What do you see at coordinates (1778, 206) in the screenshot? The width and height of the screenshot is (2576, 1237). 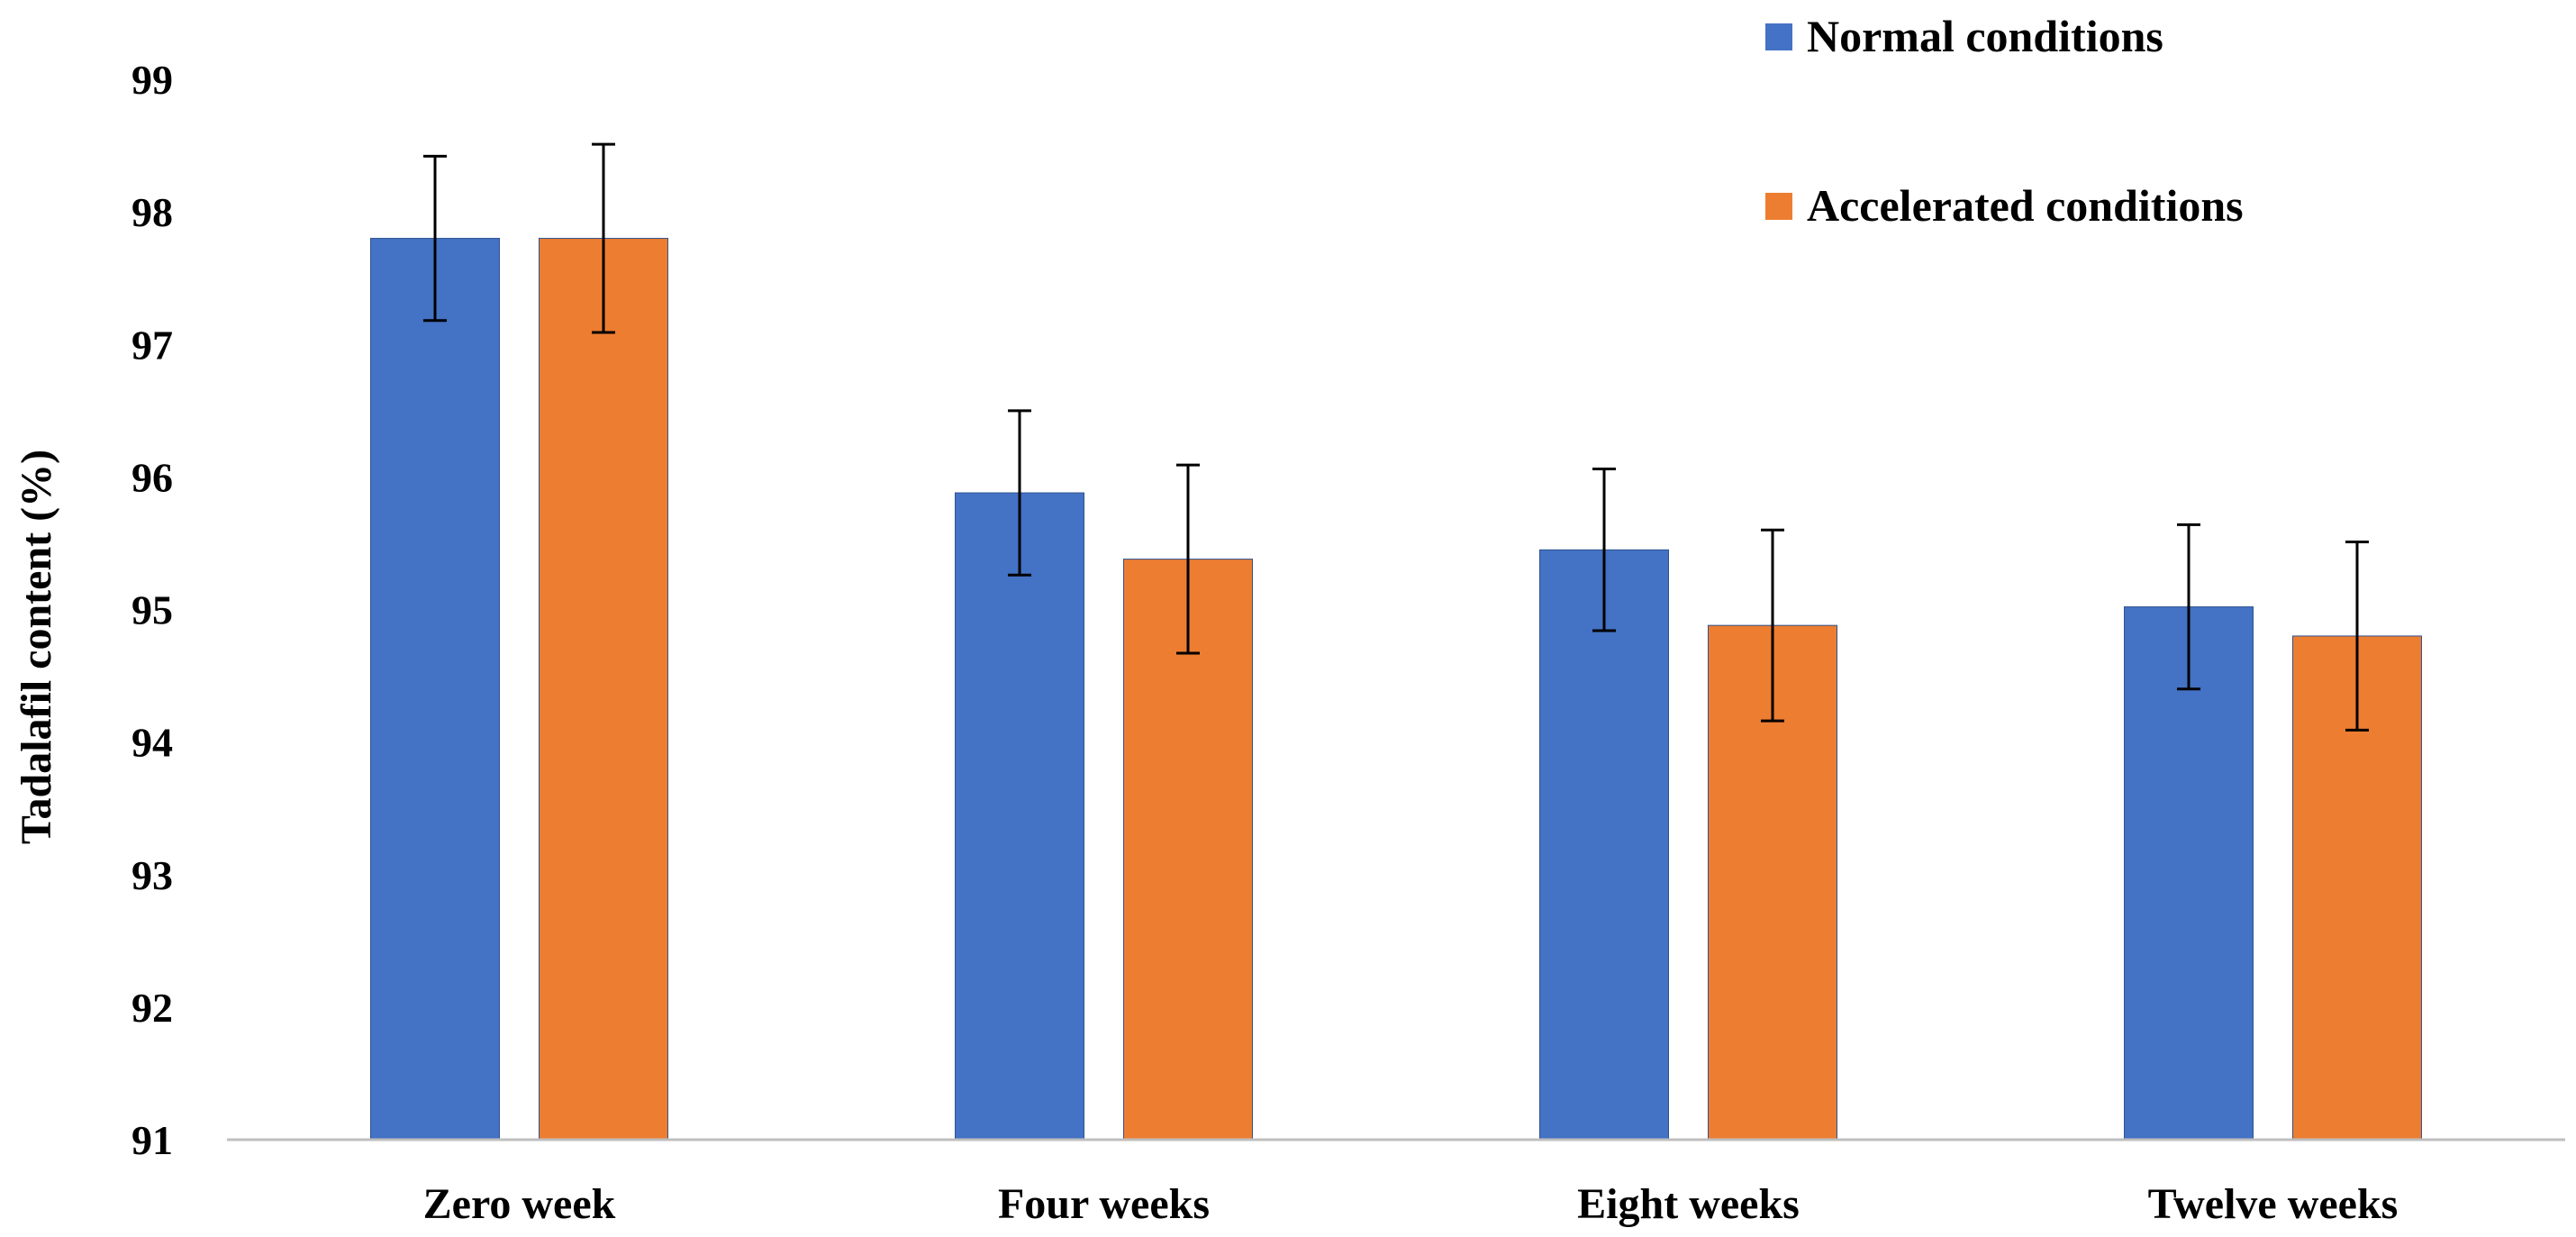 I see `legend-swatch-accelerated` at bounding box center [1778, 206].